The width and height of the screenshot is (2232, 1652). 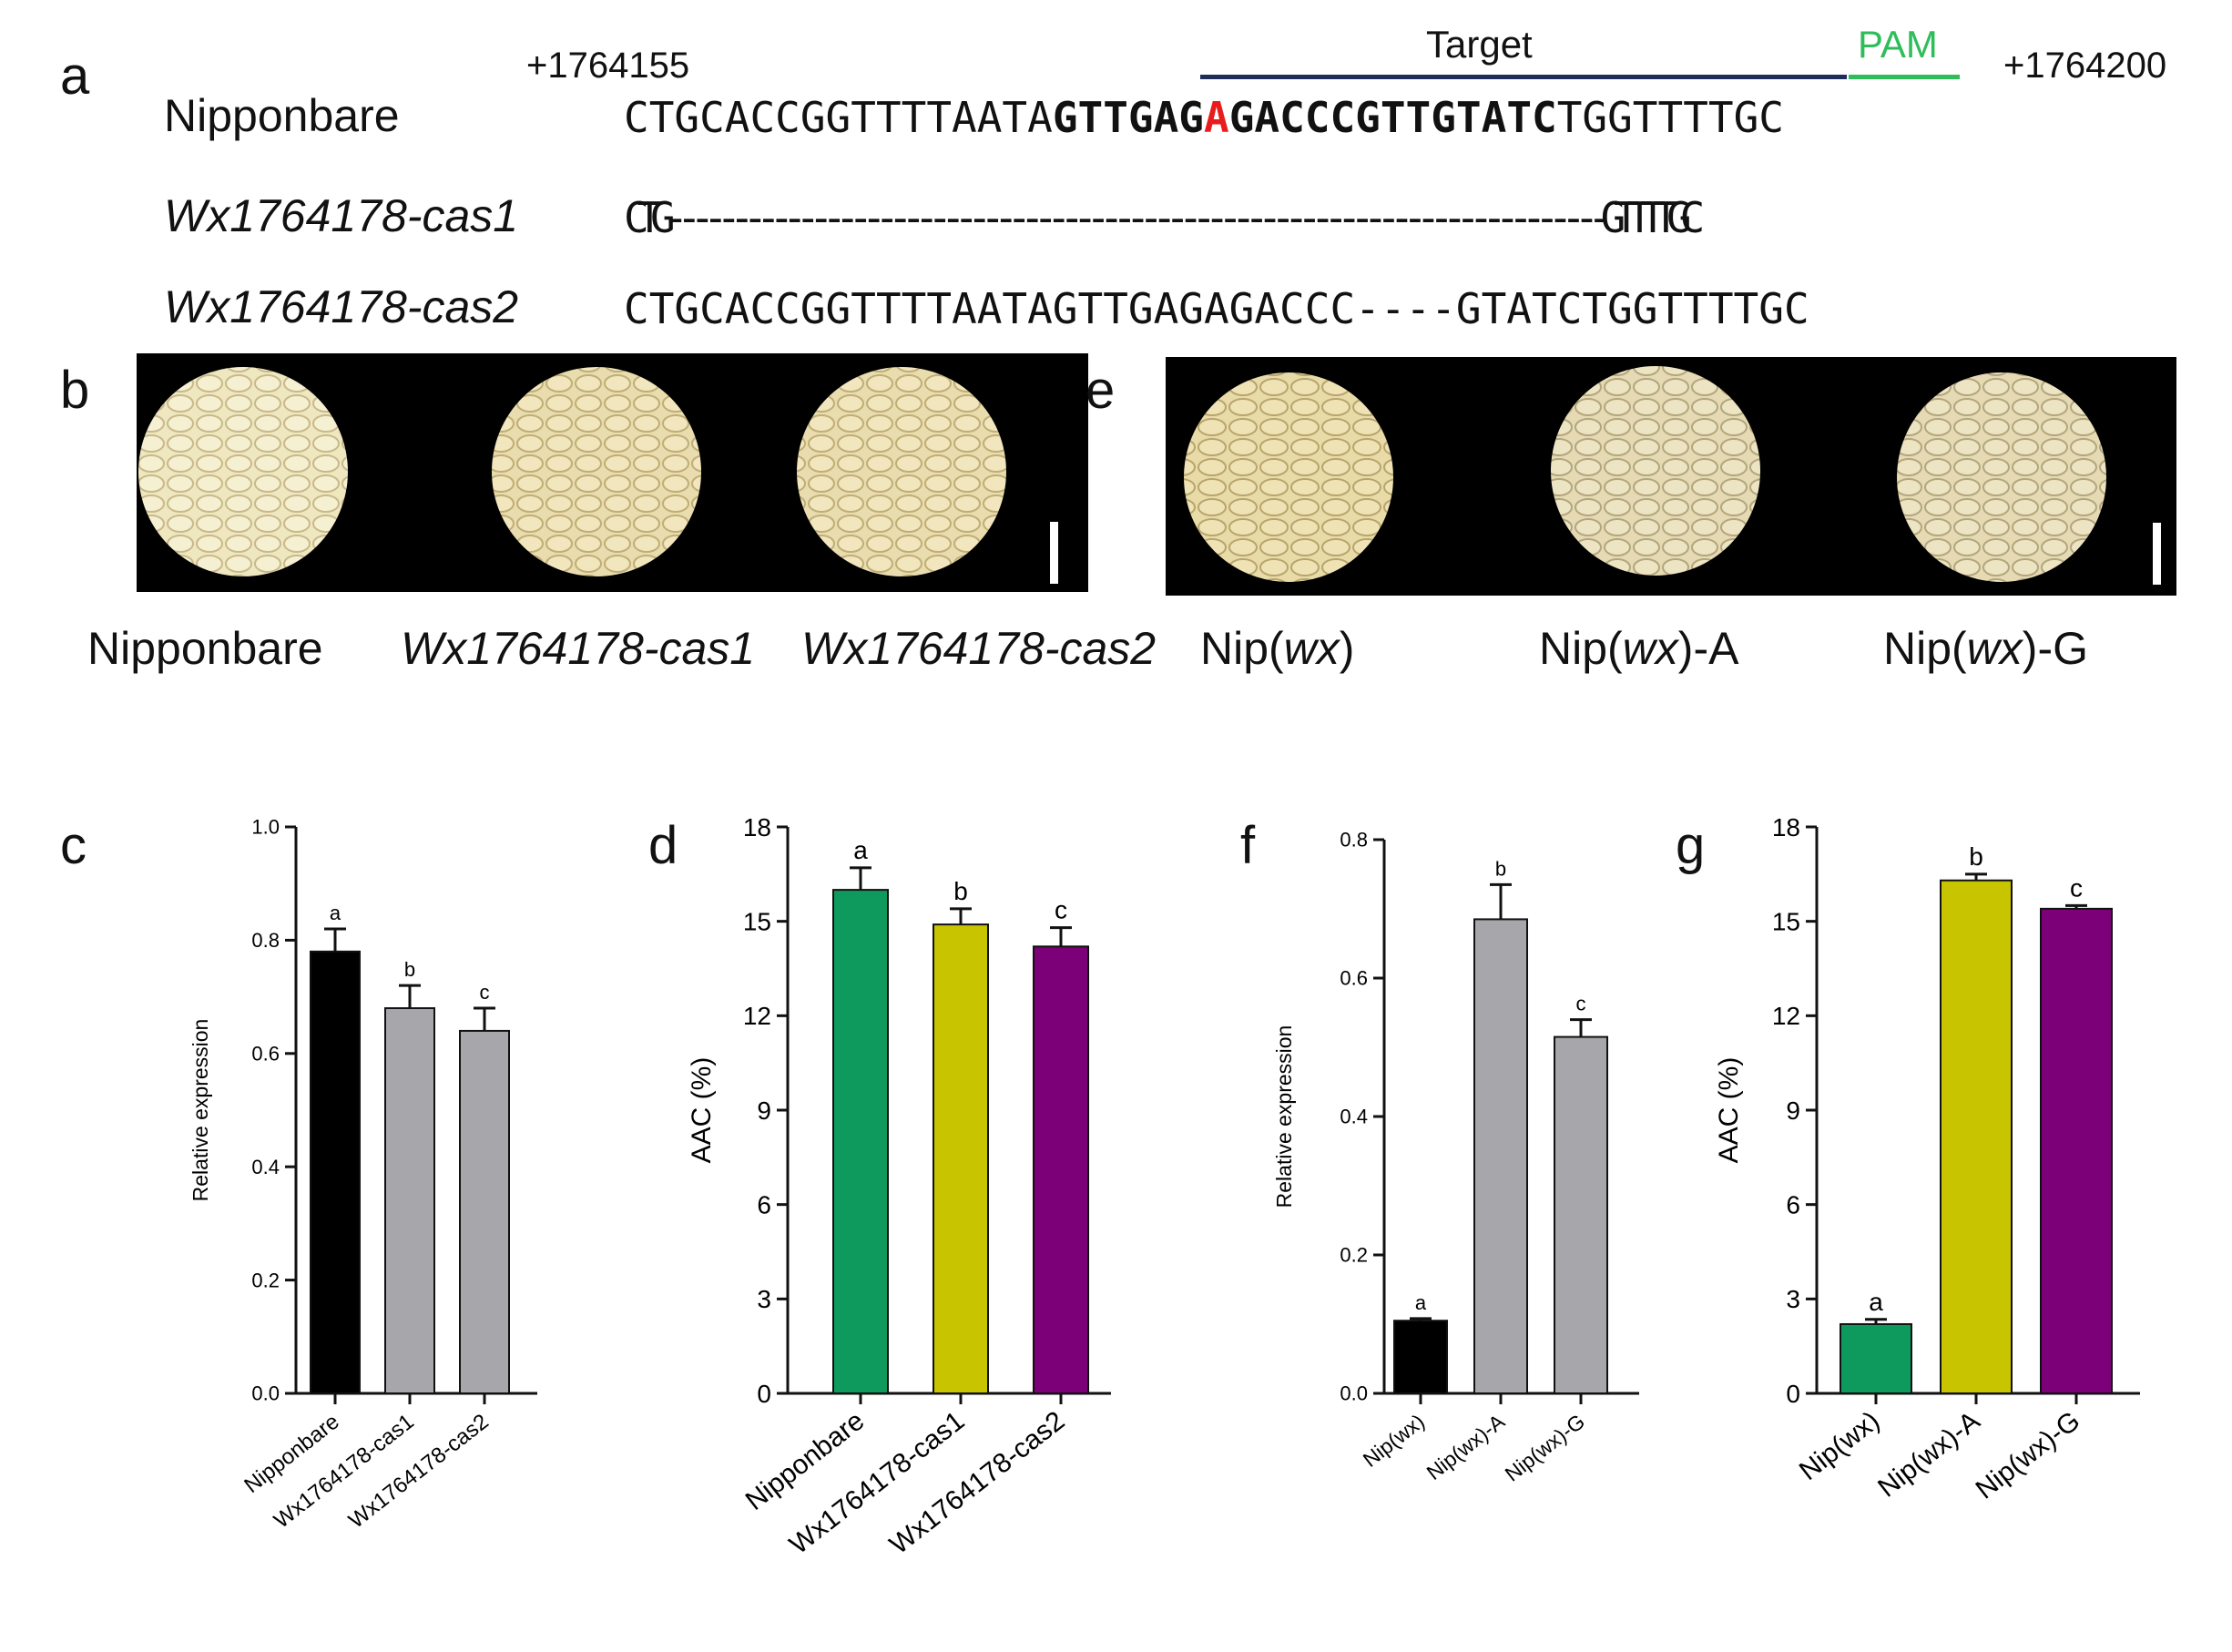 What do you see at coordinates (757, 827) in the screenshot?
I see `y-tick-label: 18` at bounding box center [757, 827].